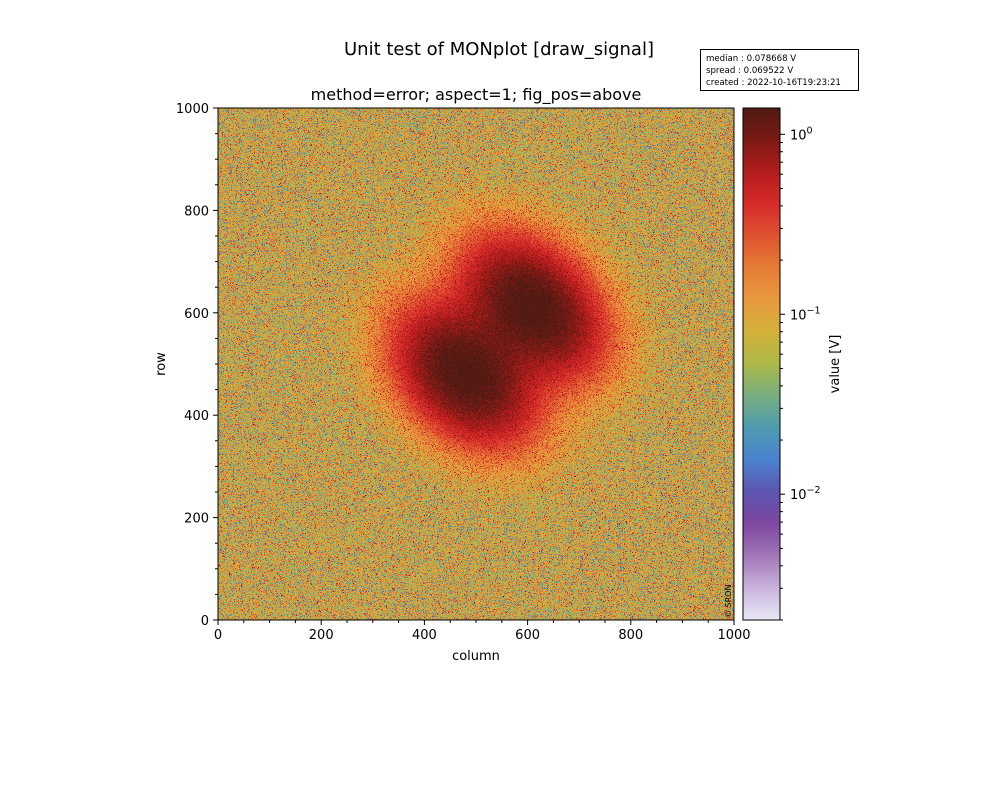 The width and height of the screenshot is (1000, 800). I want to click on colorbar-ticks: 10⁻² 10⁻¹ 10⁰, so click(800, 373).